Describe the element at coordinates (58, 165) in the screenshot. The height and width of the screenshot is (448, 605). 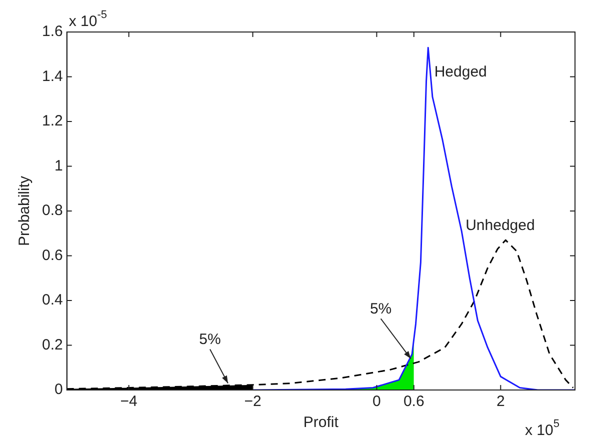
I see `y-tick-label: 1` at that location.